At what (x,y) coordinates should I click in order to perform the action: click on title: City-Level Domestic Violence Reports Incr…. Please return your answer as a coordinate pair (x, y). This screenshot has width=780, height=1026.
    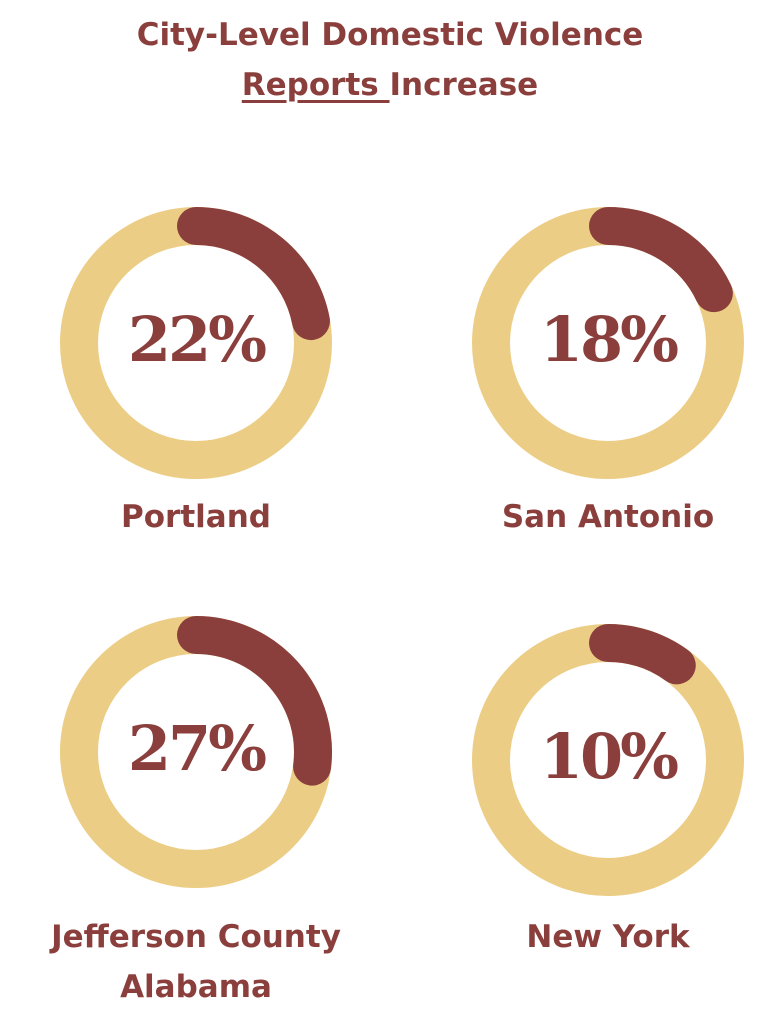
    Looking at the image, I should click on (390, 60).